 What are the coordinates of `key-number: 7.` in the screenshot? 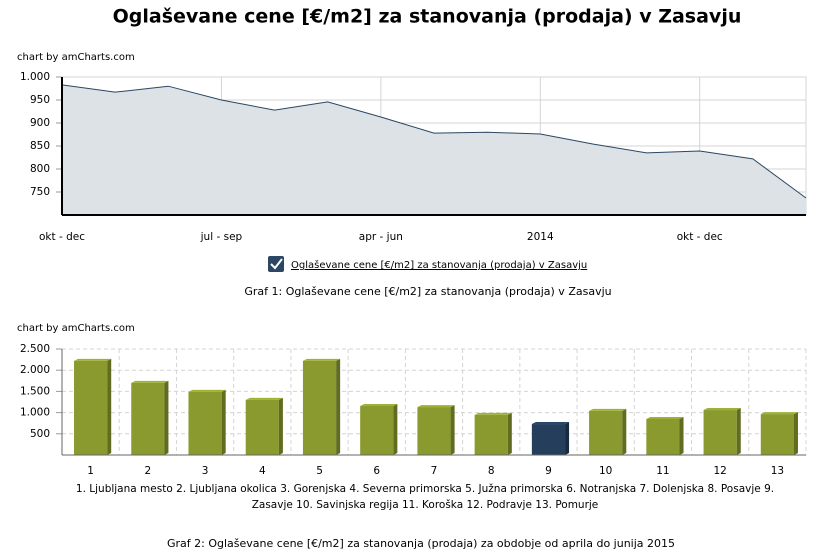 It's located at (644, 489).